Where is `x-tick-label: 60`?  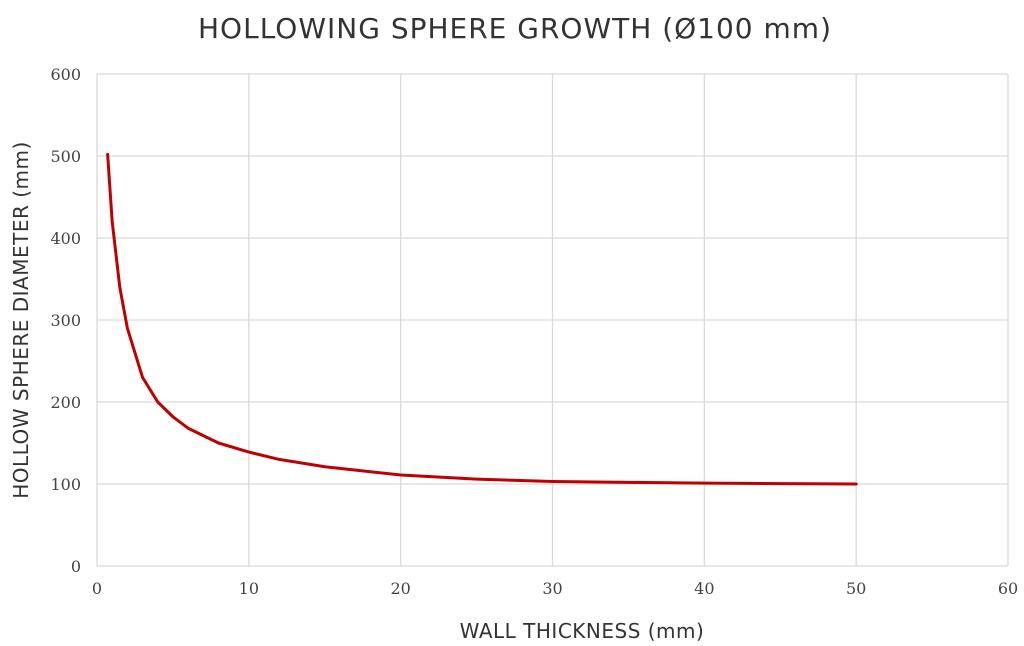
x-tick-label: 60 is located at coordinates (1008, 588).